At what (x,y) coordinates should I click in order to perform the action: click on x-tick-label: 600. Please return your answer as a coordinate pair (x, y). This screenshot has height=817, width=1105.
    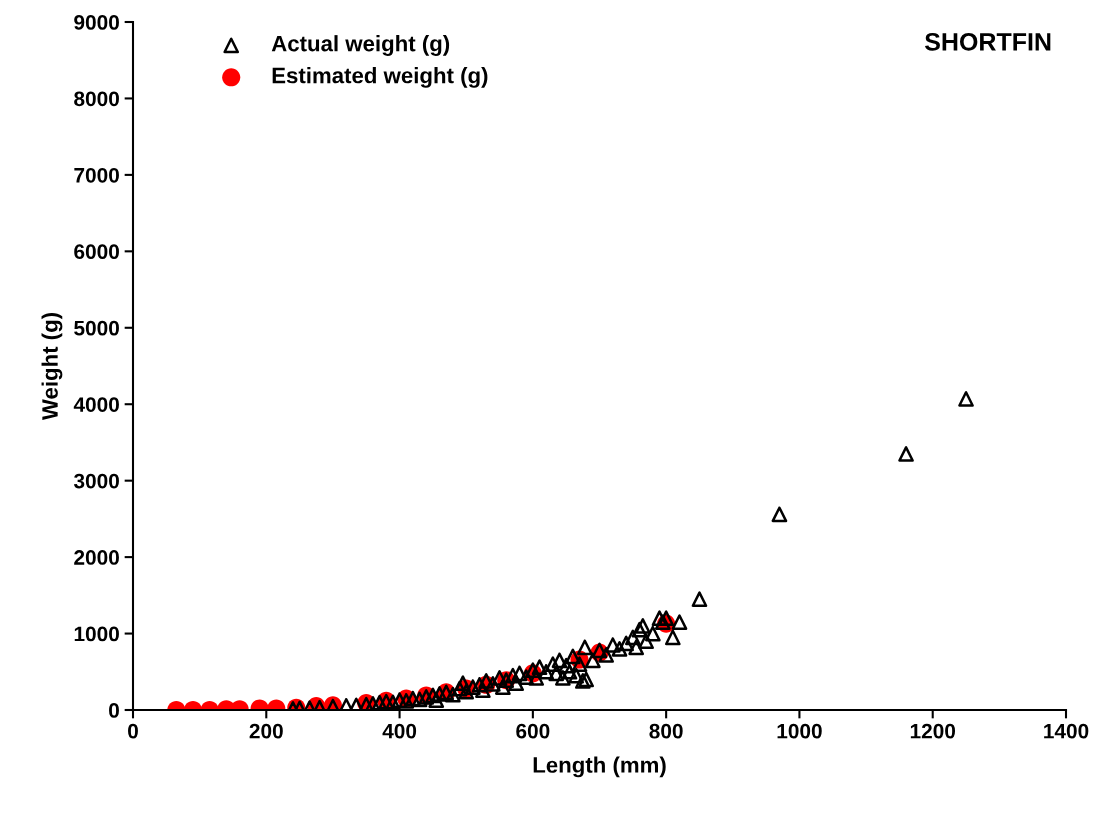
    Looking at the image, I should click on (533, 731).